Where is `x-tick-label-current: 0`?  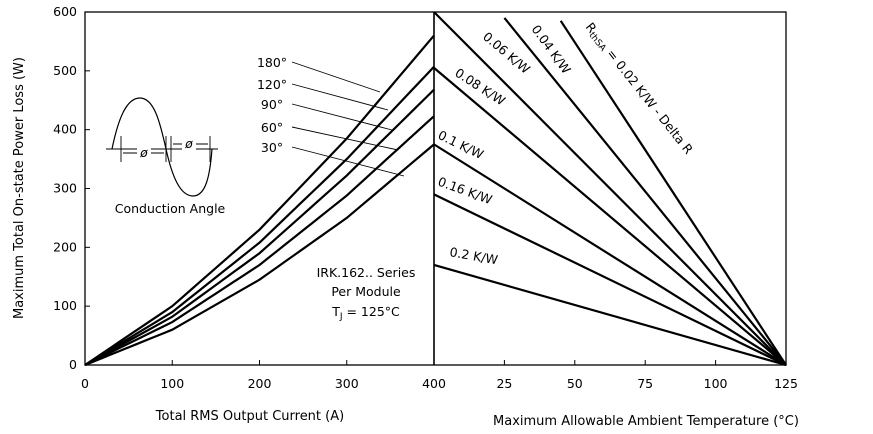 x-tick-label-current: 0 is located at coordinates (85, 383).